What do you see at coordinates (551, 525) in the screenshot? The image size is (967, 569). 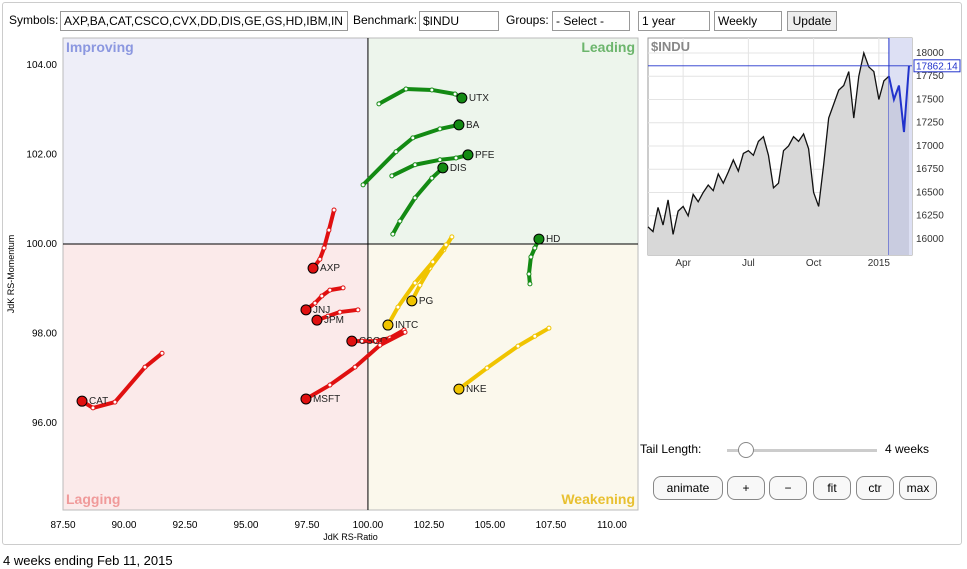 I see `x-tick-label: 107.50` at bounding box center [551, 525].